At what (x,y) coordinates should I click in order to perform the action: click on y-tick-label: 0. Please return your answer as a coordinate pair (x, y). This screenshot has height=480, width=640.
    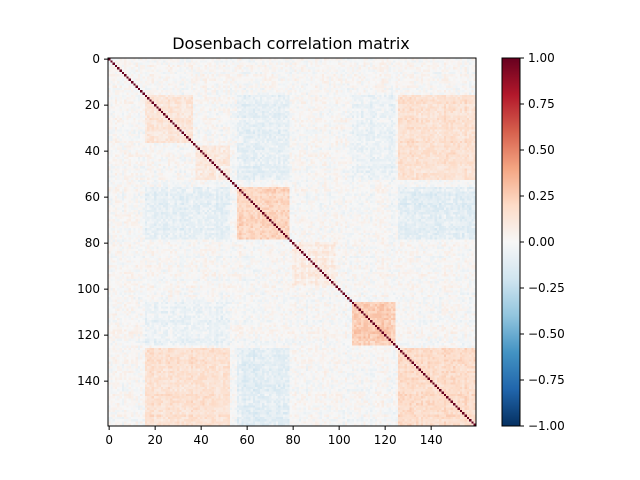
    Looking at the image, I should click on (96, 59).